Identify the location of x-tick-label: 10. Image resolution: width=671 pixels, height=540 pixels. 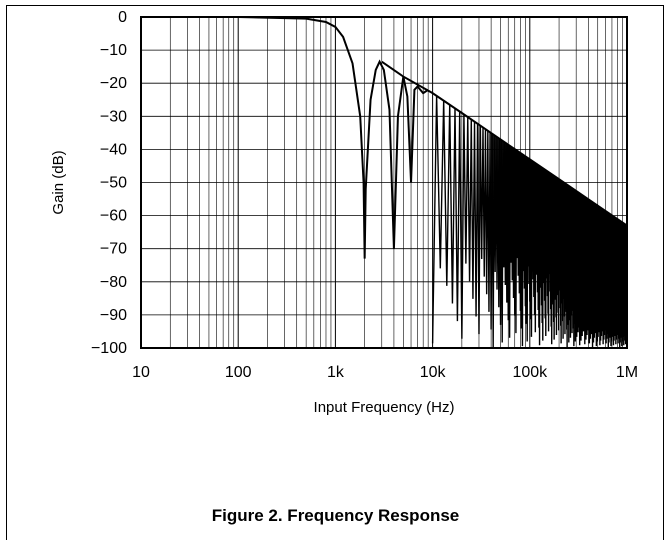
(141, 372).